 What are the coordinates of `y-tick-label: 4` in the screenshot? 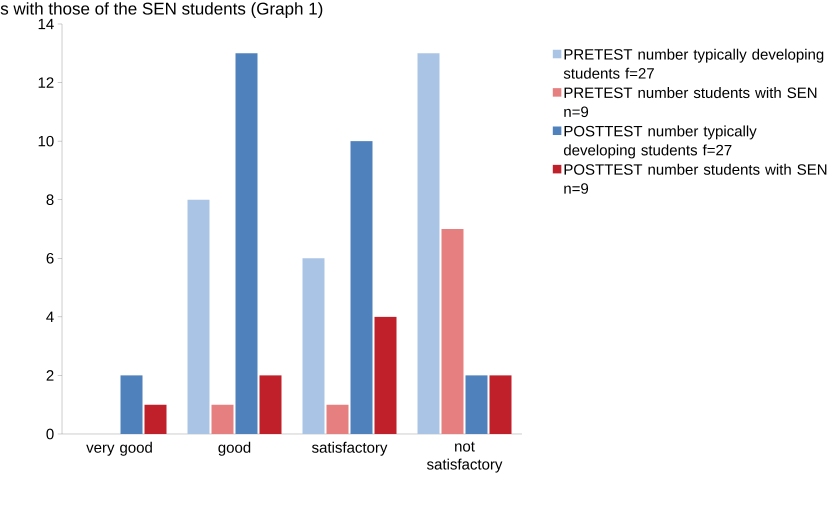 It's located at (50, 317).